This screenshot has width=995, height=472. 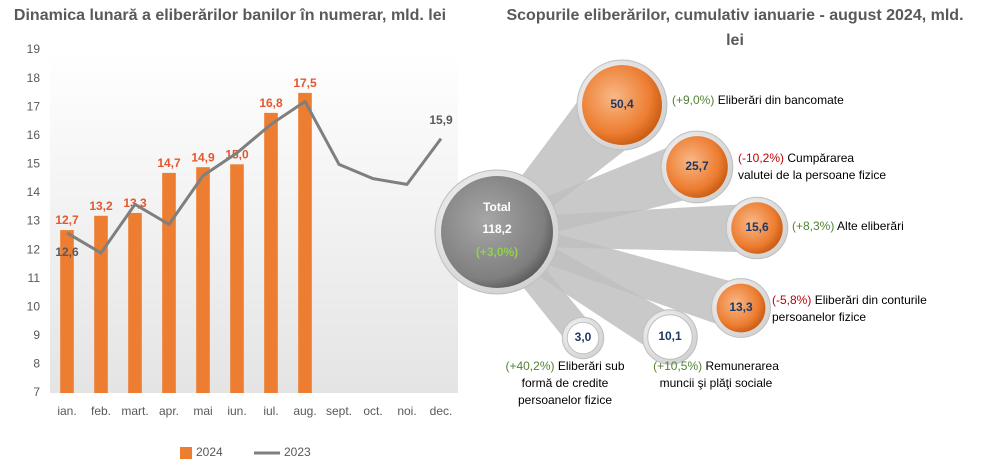 I want to click on y-tick-label: 17, so click(x=34, y=106).